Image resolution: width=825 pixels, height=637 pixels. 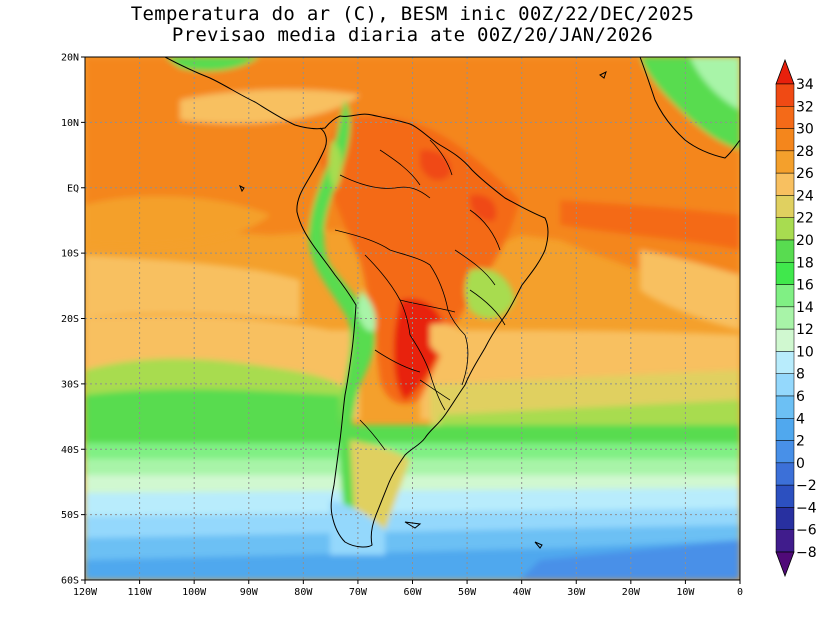 What do you see at coordinates (805, 308) in the screenshot?
I see `colorbar-label: 14` at bounding box center [805, 308].